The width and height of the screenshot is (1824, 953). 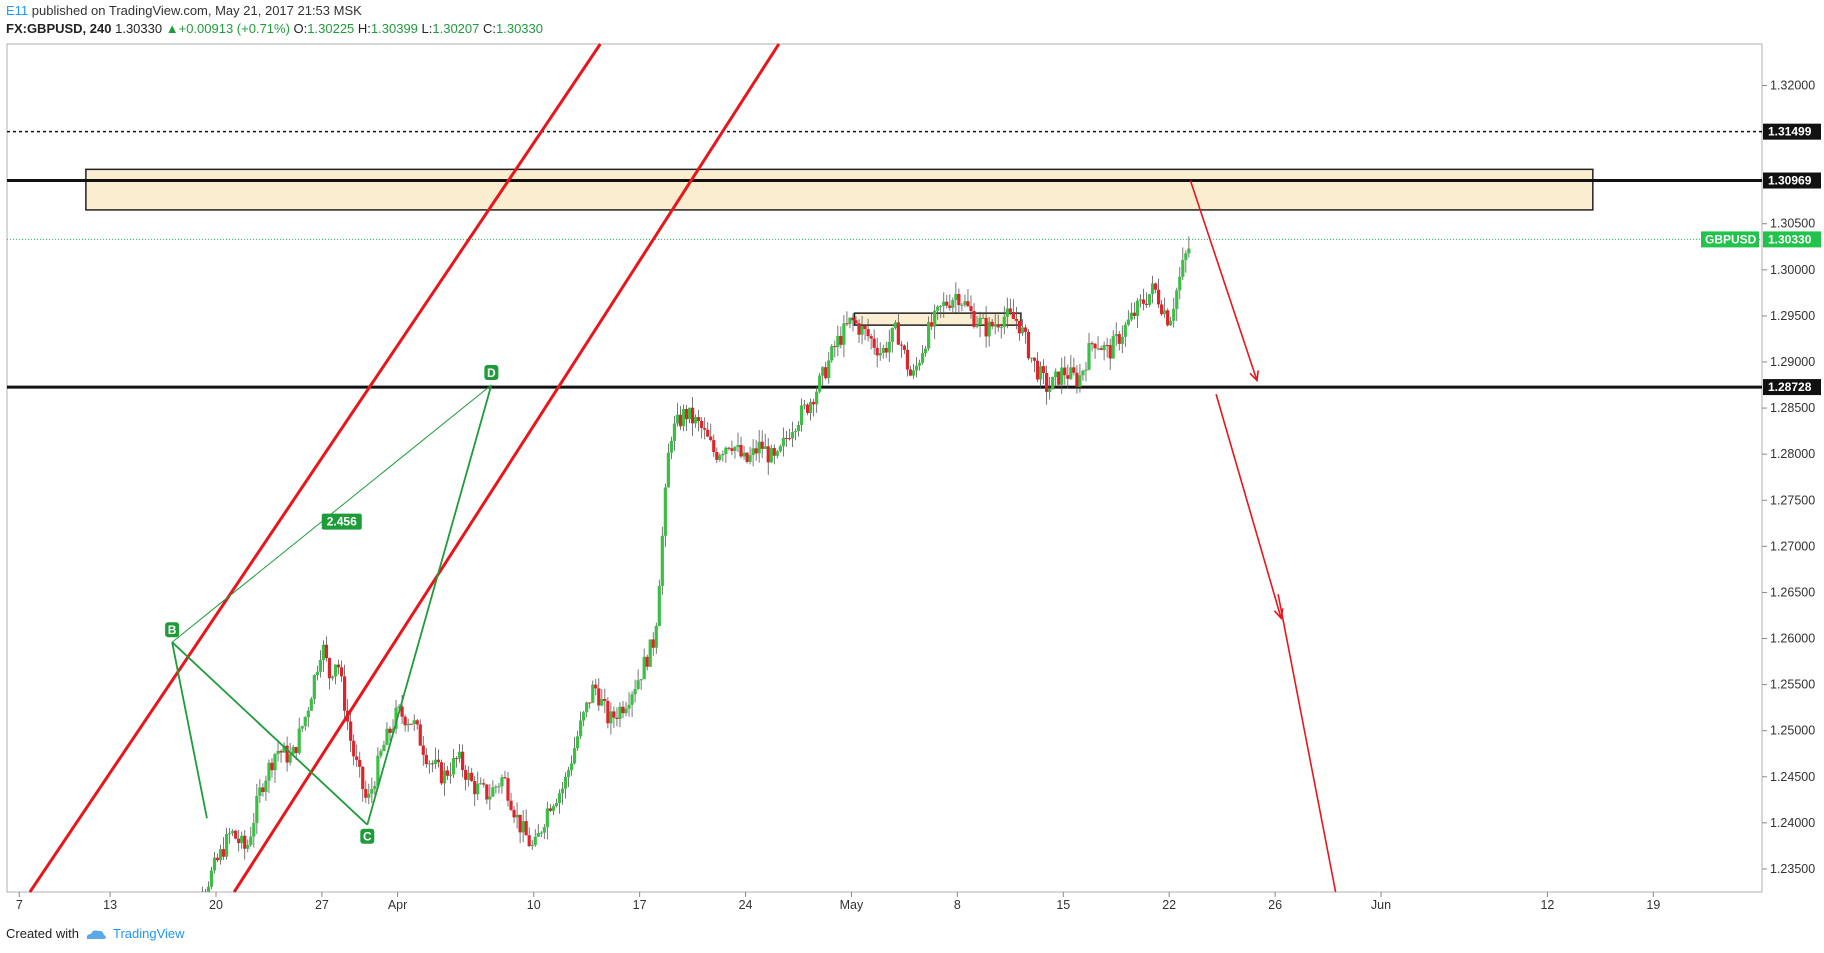 What do you see at coordinates (839, 189) in the screenshot?
I see `upper-supply-zone` at bounding box center [839, 189].